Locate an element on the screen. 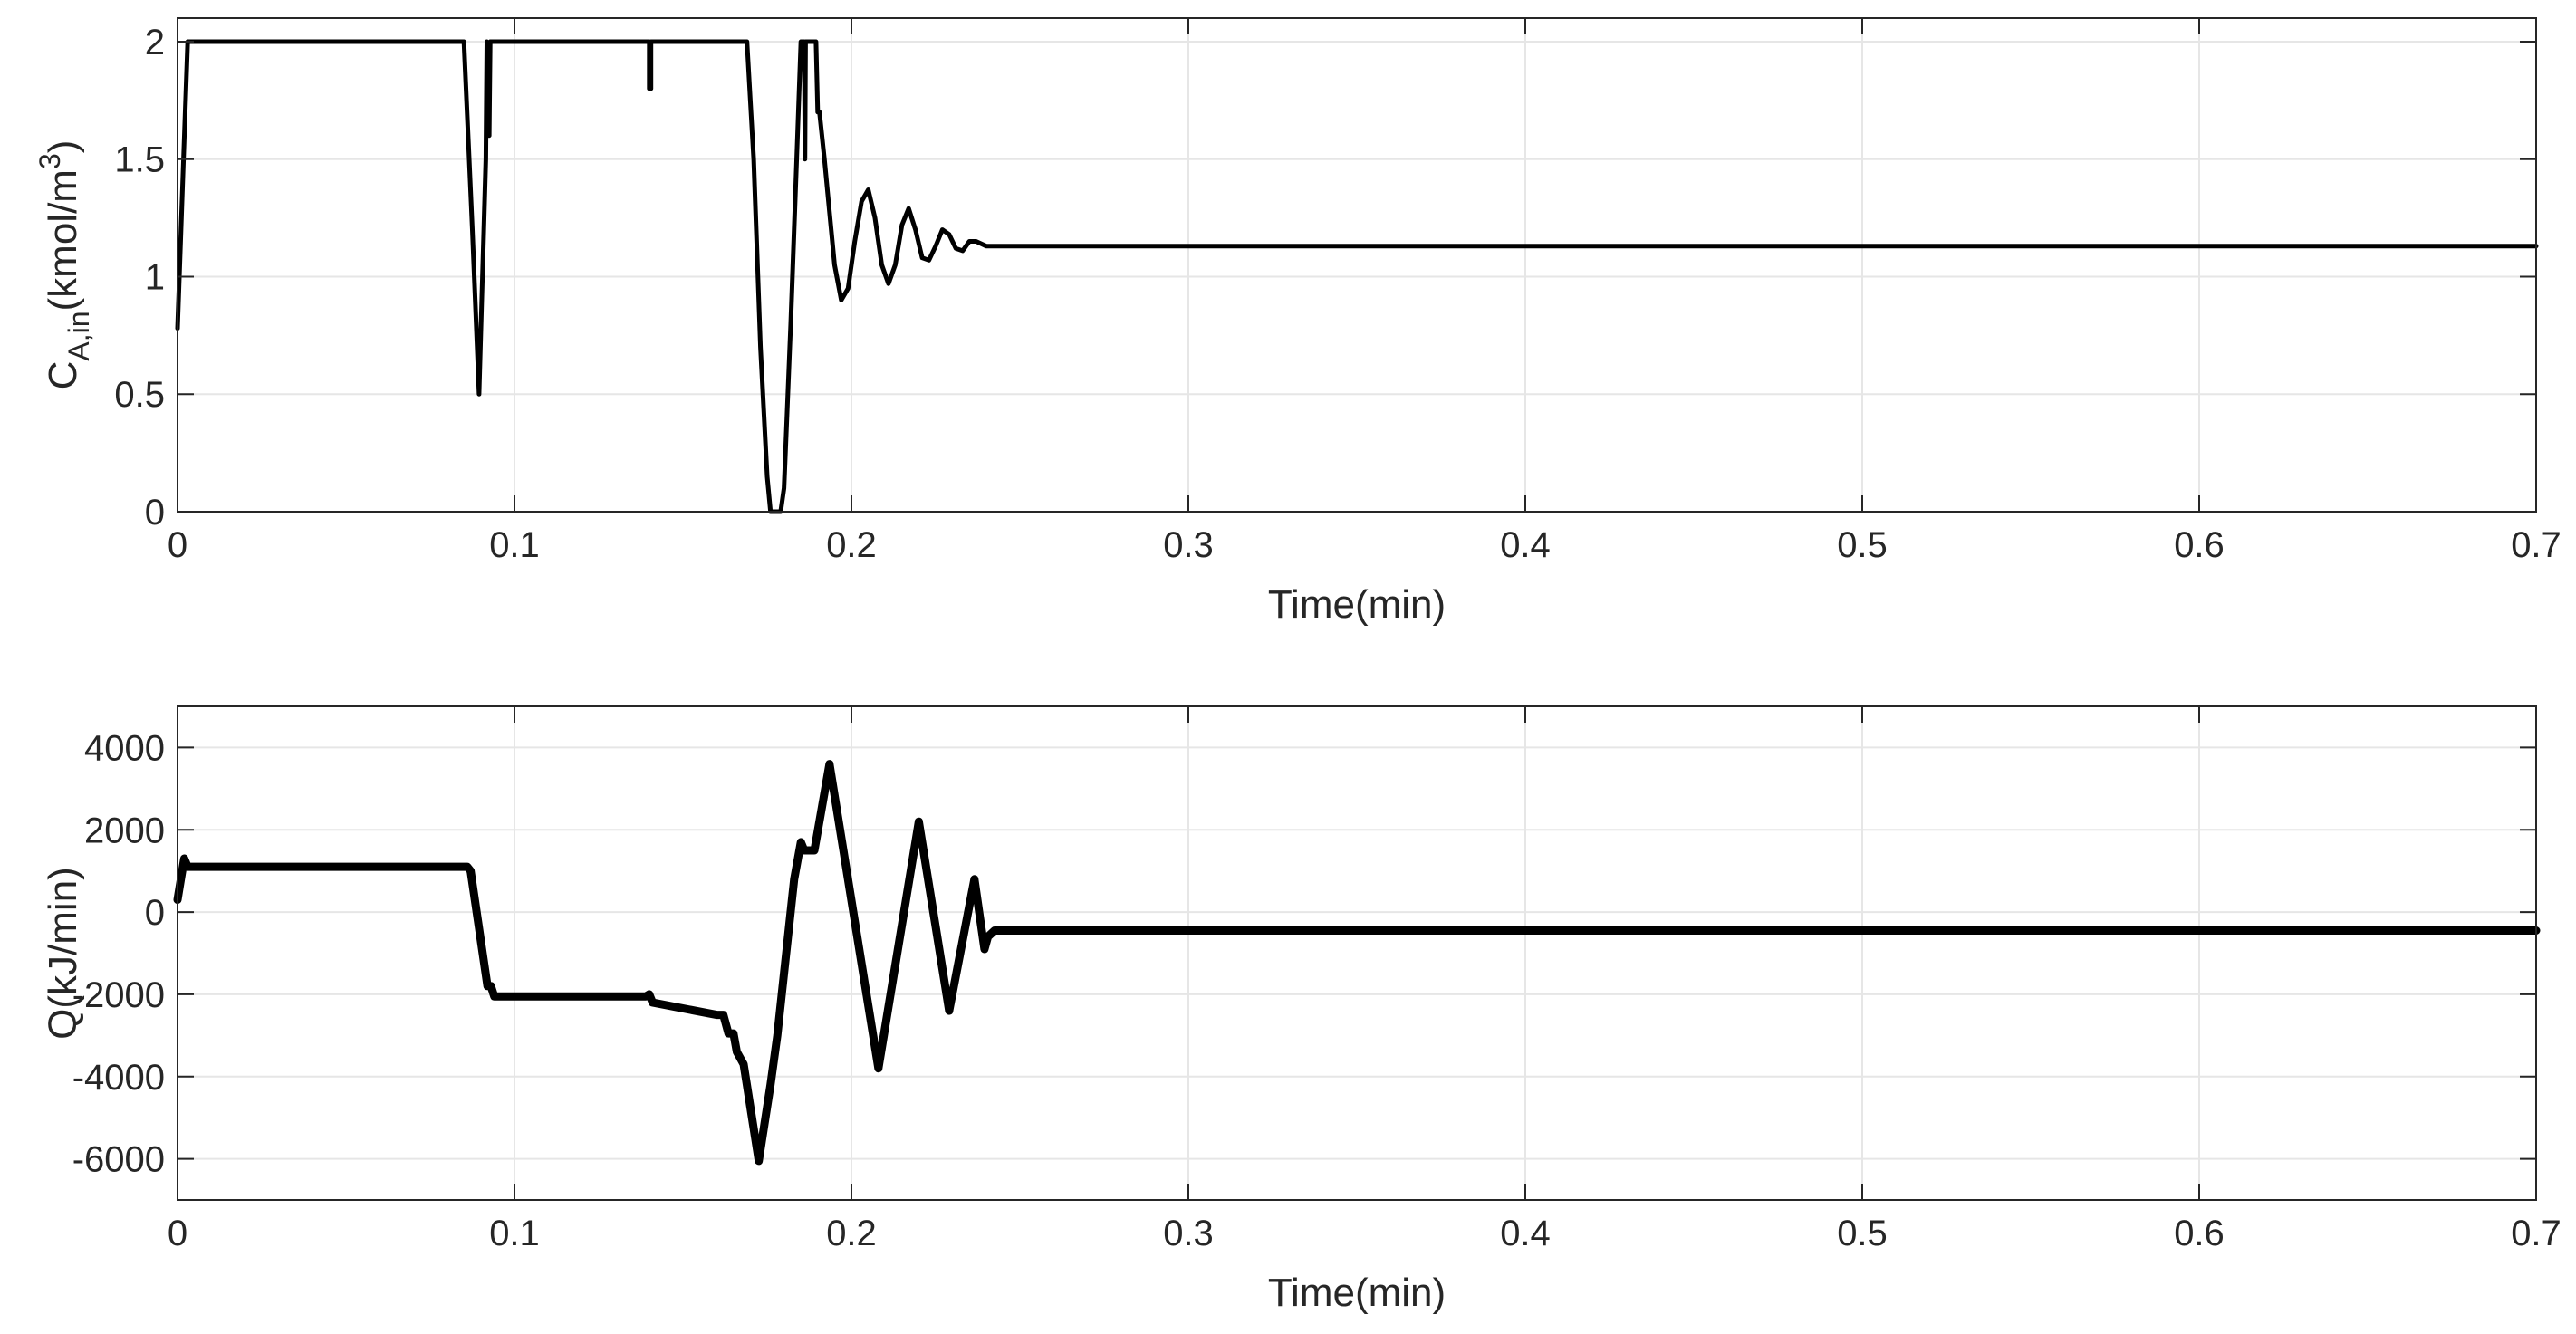  y-tick-label: 1.5 is located at coordinates (139, 160).